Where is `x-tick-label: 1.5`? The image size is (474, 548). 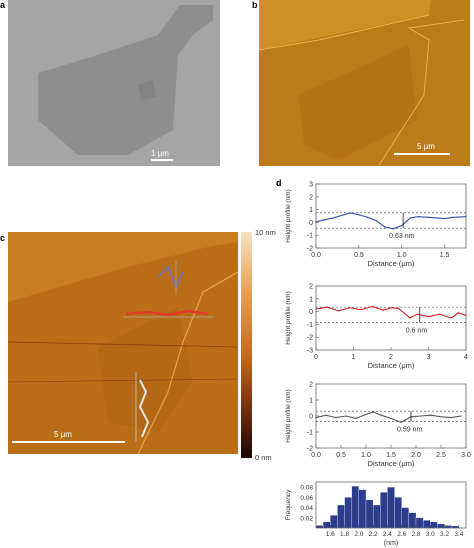 x-tick-label: 1.5 is located at coordinates (445, 255).